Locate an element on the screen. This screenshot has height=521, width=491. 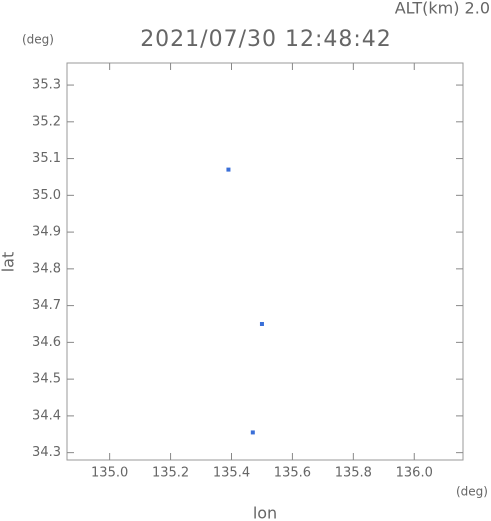
y-axis-label: lat is located at coordinates (9, 262).